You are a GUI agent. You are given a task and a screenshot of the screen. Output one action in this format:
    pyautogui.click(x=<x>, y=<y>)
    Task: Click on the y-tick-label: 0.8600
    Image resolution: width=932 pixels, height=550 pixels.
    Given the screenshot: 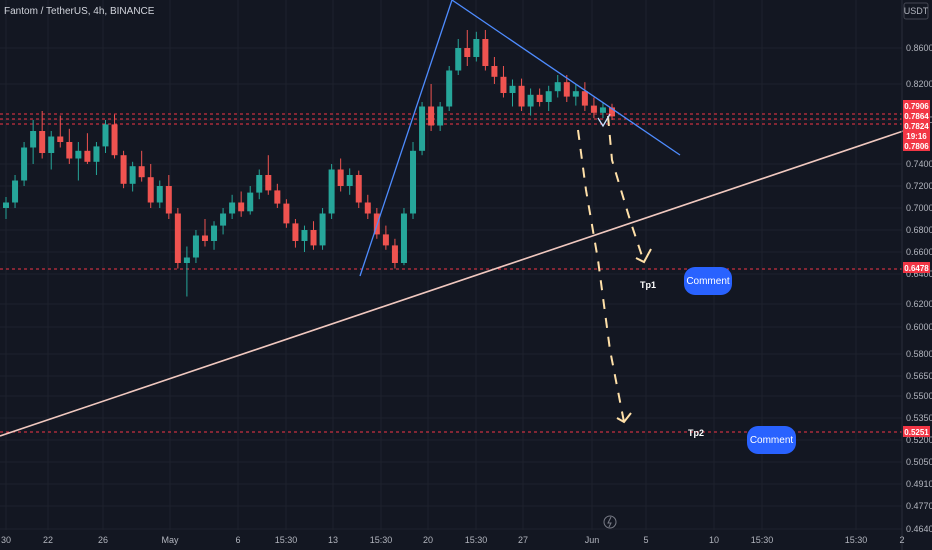 What is the action you would take?
    pyautogui.click(x=919, y=48)
    